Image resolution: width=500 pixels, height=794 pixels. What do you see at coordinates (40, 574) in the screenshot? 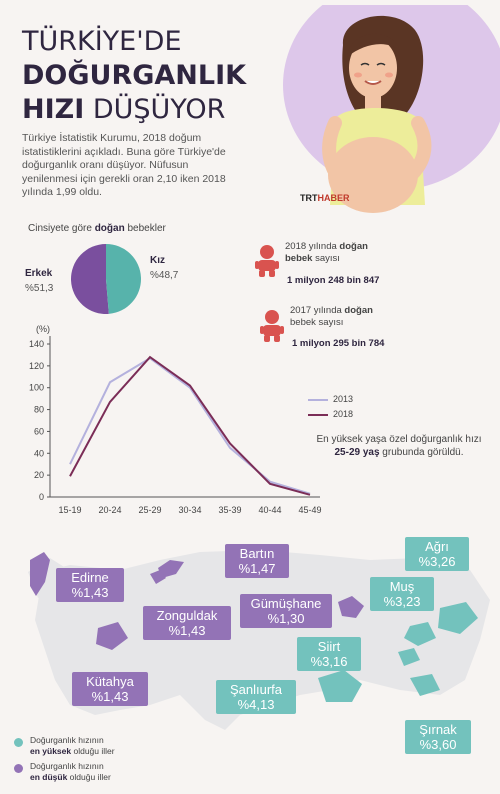
I see `region-edirne` at bounding box center [40, 574].